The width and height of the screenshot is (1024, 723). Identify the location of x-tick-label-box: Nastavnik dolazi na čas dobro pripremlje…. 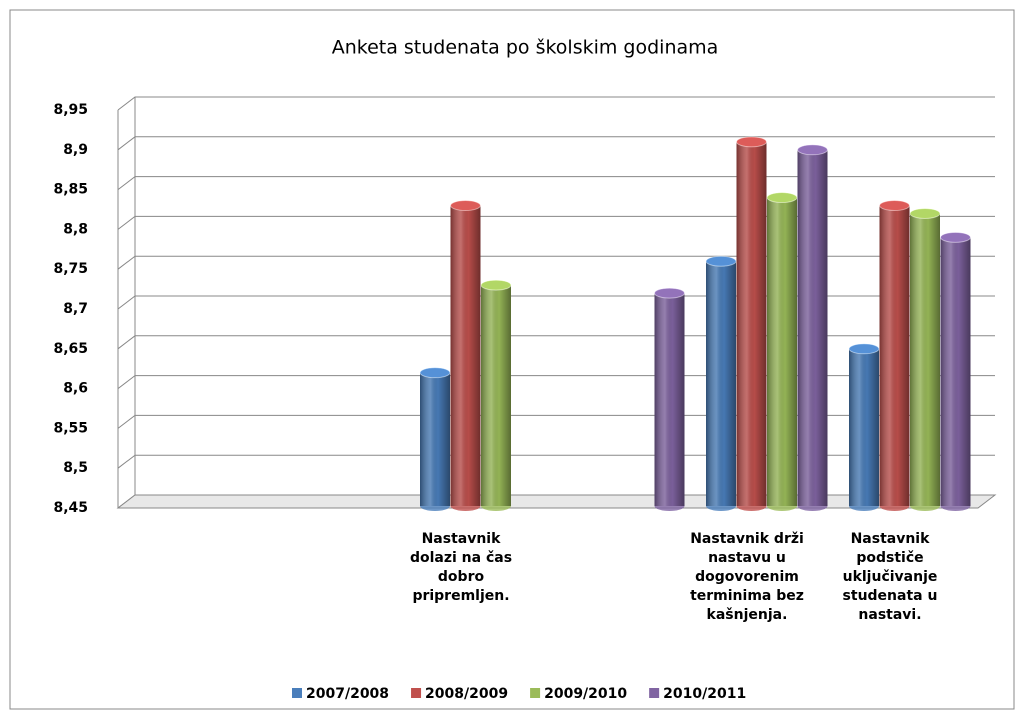
(461, 567).